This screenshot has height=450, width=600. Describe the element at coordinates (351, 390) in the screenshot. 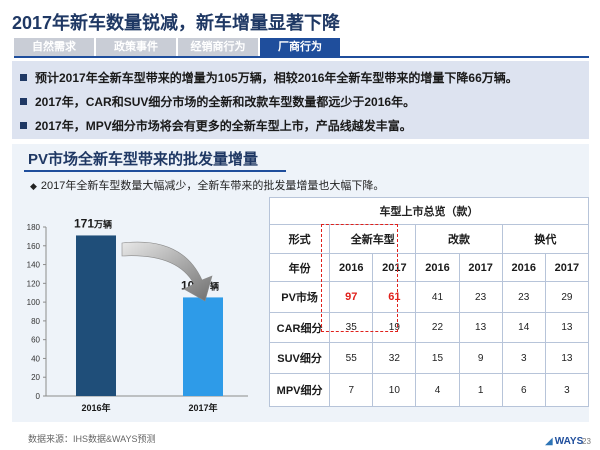

I see `table-cell: 7` at that location.